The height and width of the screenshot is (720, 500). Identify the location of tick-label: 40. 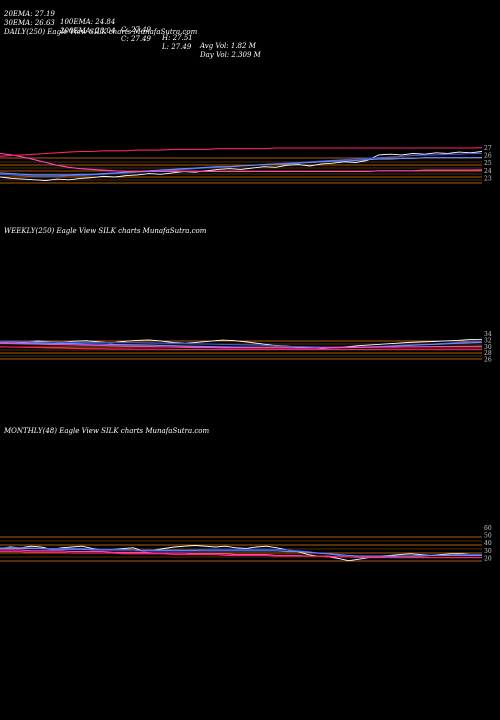
(488, 543).